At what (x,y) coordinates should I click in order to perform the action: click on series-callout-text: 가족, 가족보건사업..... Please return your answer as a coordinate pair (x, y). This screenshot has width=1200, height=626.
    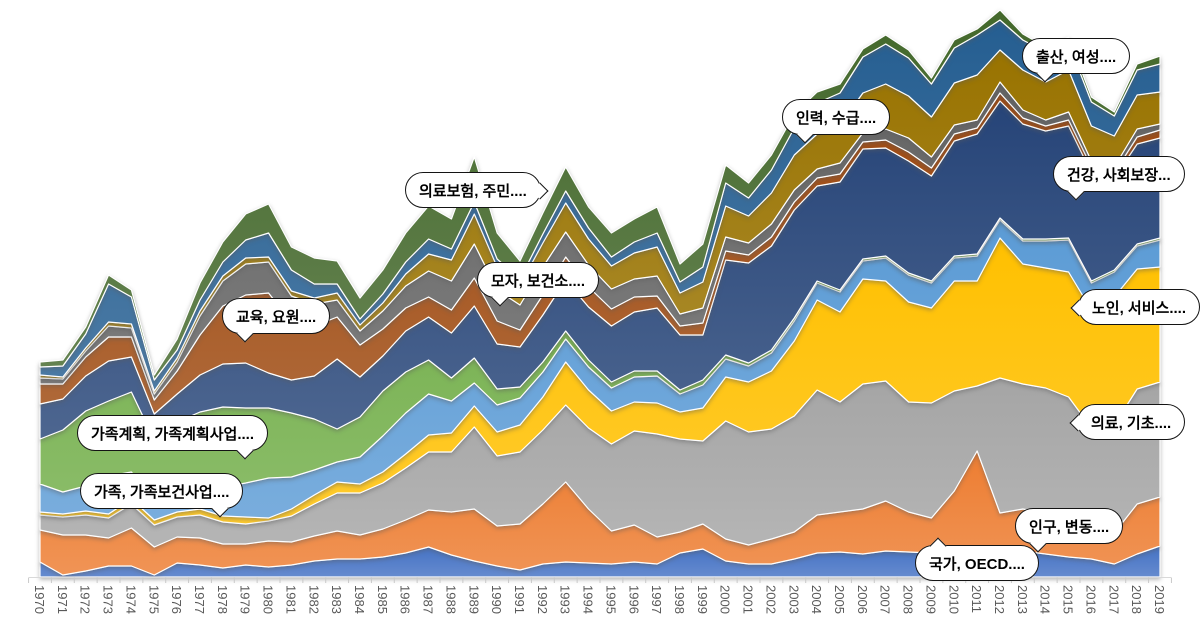
    Looking at the image, I should click on (162, 492).